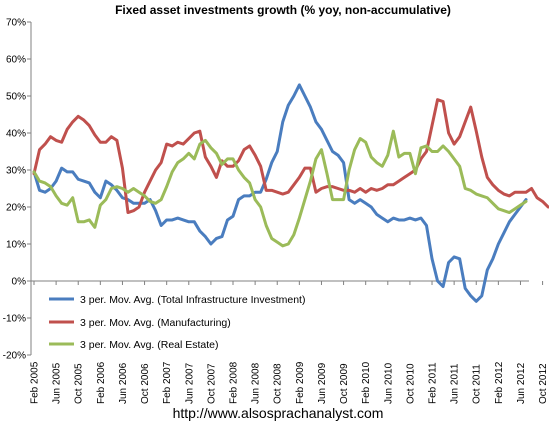 The image size is (549, 425). I want to click on y-tick-label: 20%, so click(16, 208).